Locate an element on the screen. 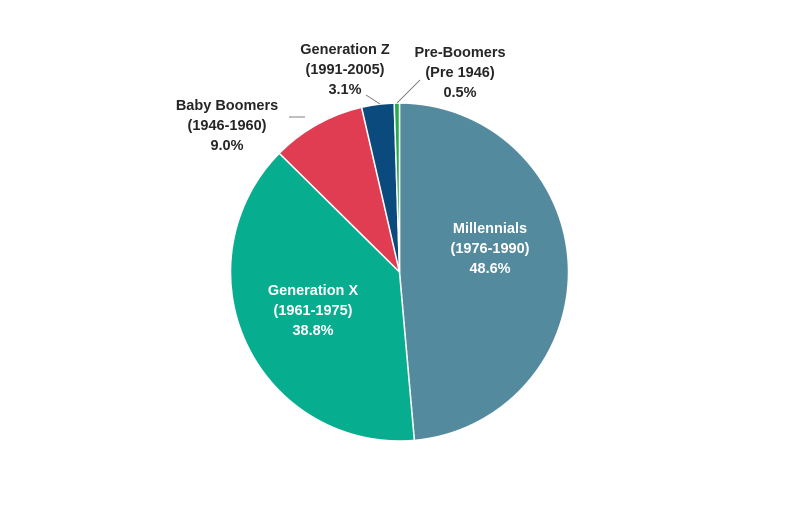  slice-pre-boomers is located at coordinates (397, 187).